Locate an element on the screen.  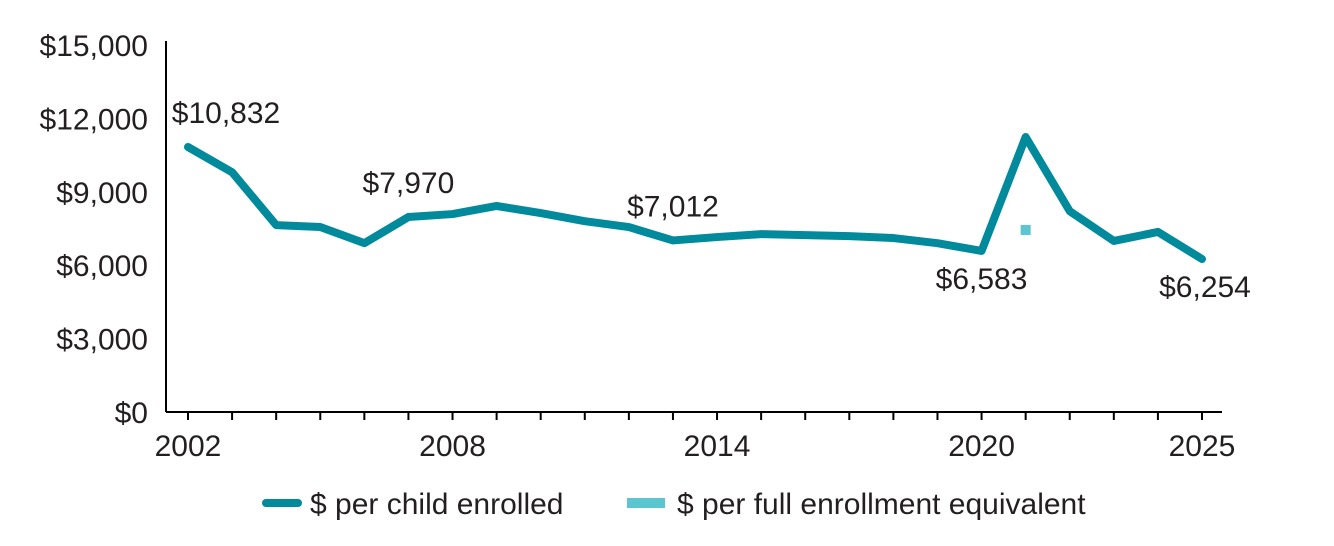
y-tick-label: $0 is located at coordinates (131, 413).